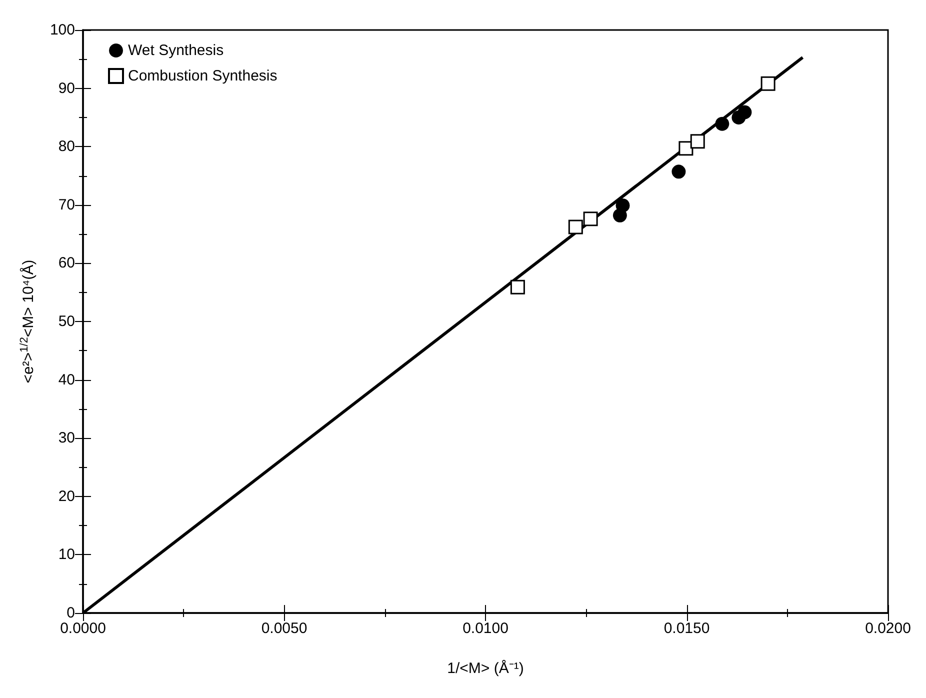 Image resolution: width=926 pixels, height=698 pixels. I want to click on x-axis-title: 1/<M> (Å⁻¹), so click(485, 668).